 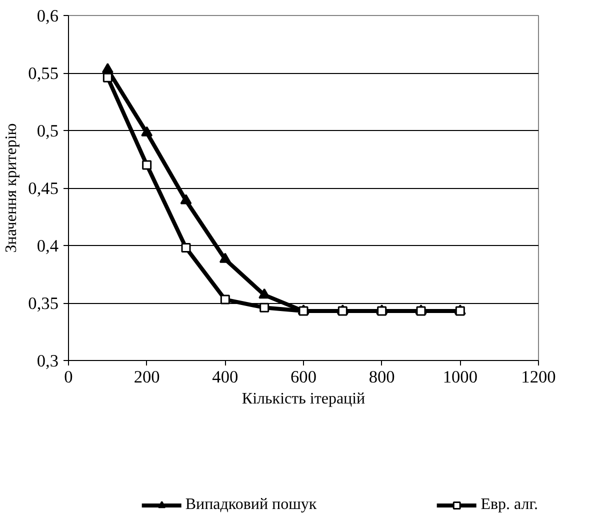 What do you see at coordinates (460, 377) in the screenshot?
I see `x-tick-label: 1000` at bounding box center [460, 377].